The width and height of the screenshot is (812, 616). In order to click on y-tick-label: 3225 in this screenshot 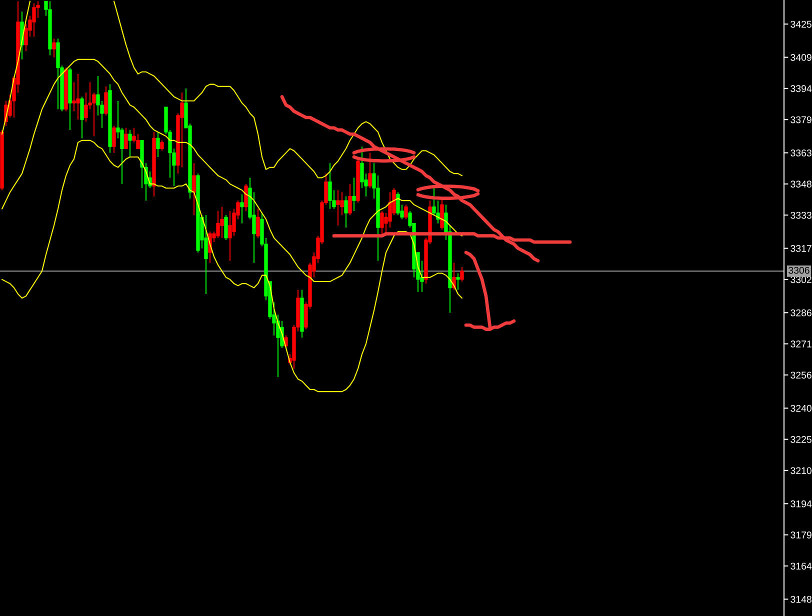, I will do `click(801, 439)`.